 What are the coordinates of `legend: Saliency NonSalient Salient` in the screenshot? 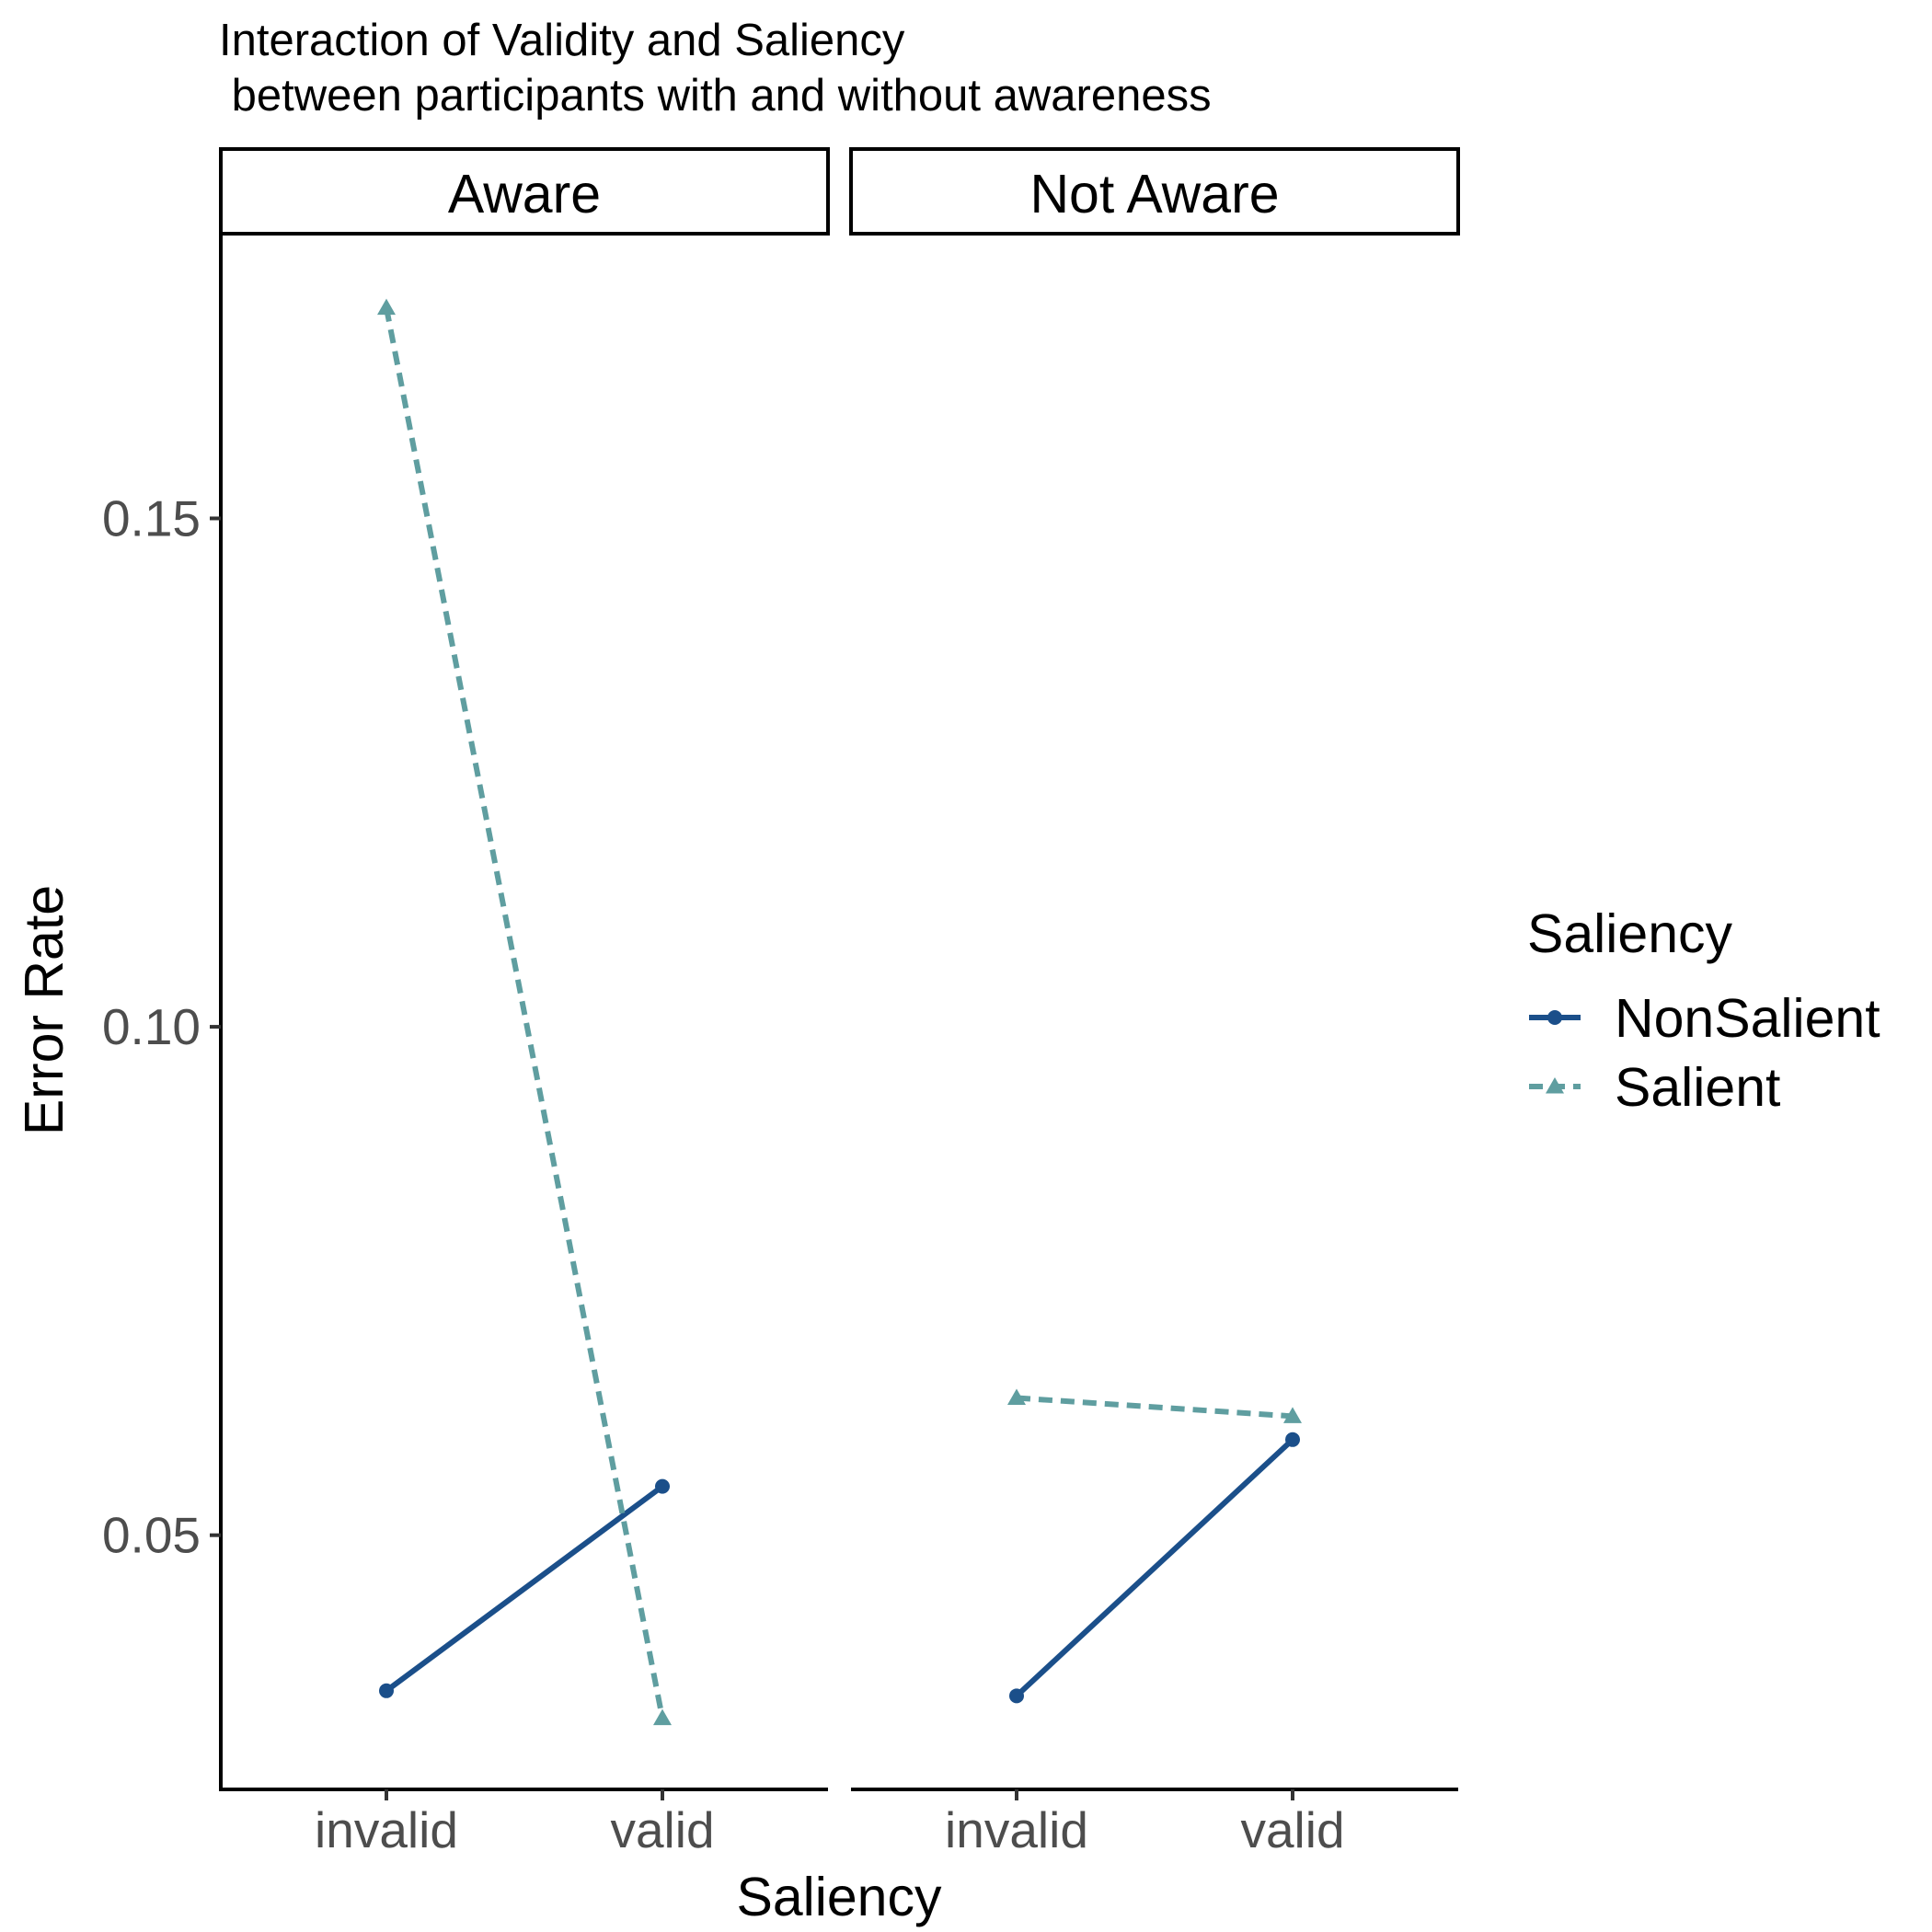 It's located at (1703, 1010).